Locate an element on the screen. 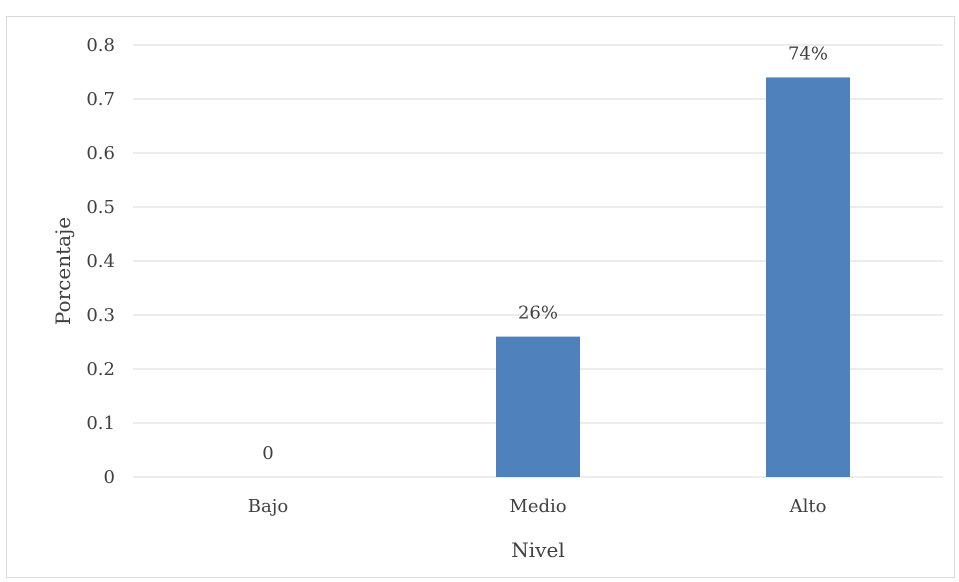  x-axis-tick-labels: Bajo Medio Alto is located at coordinates (537, 506).